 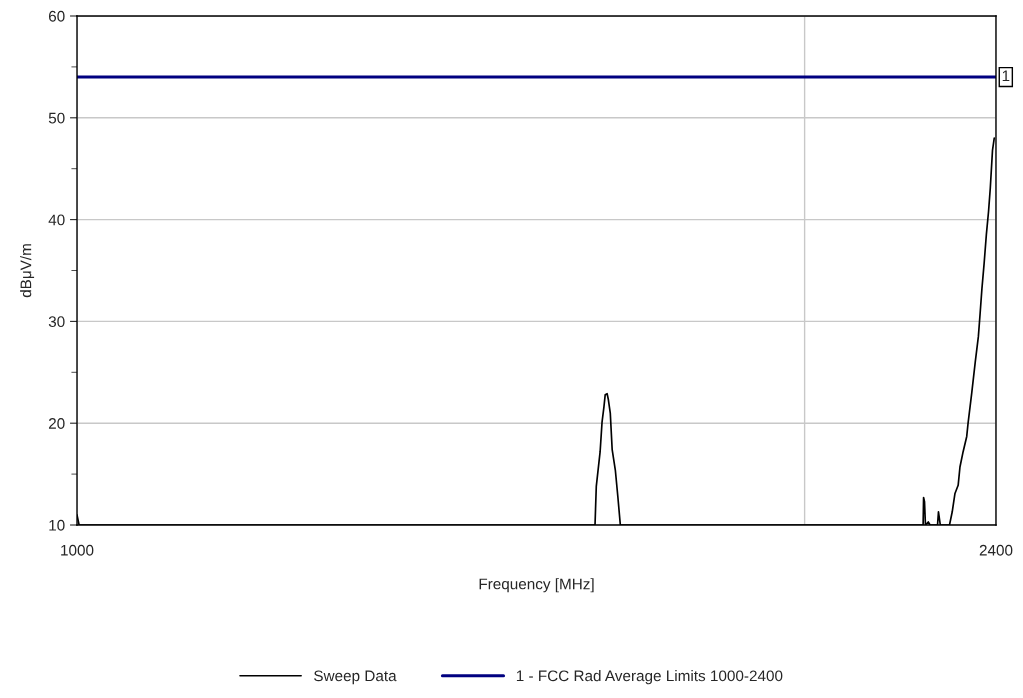 What do you see at coordinates (57, 525) in the screenshot?
I see `y-tick-label: 10` at bounding box center [57, 525].